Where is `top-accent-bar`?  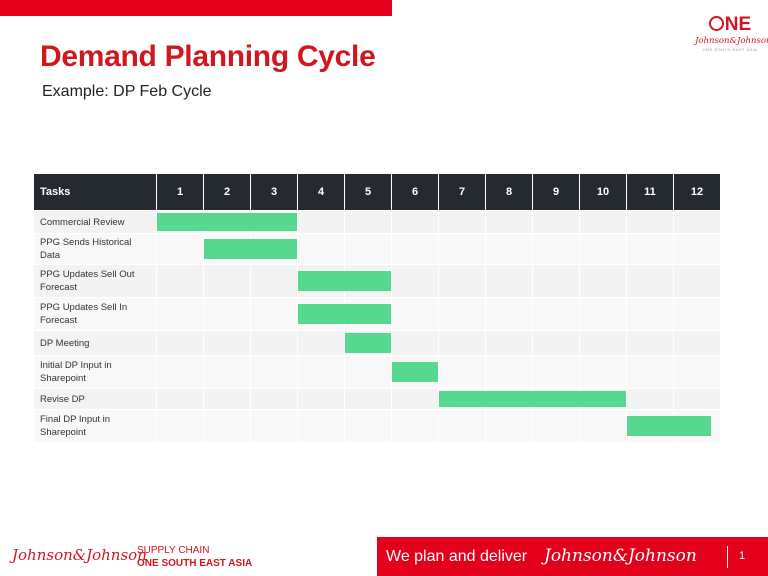
top-accent-bar is located at coordinates (196, 8).